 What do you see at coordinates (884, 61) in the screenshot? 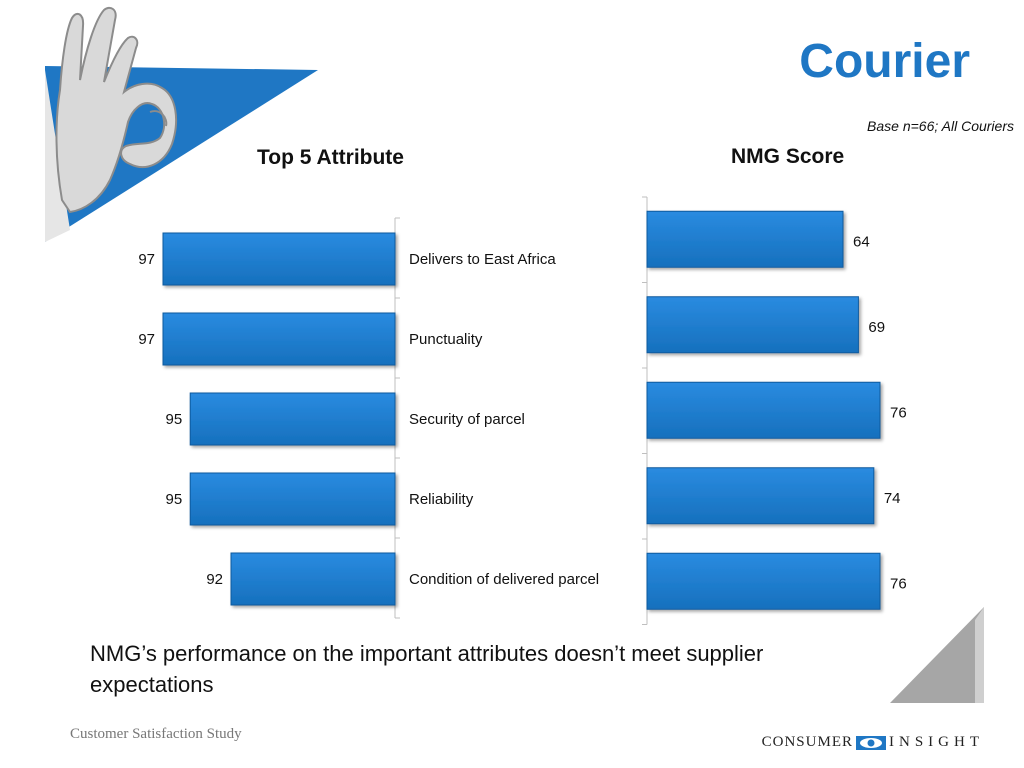
I see `page-title: Courier` at bounding box center [884, 61].